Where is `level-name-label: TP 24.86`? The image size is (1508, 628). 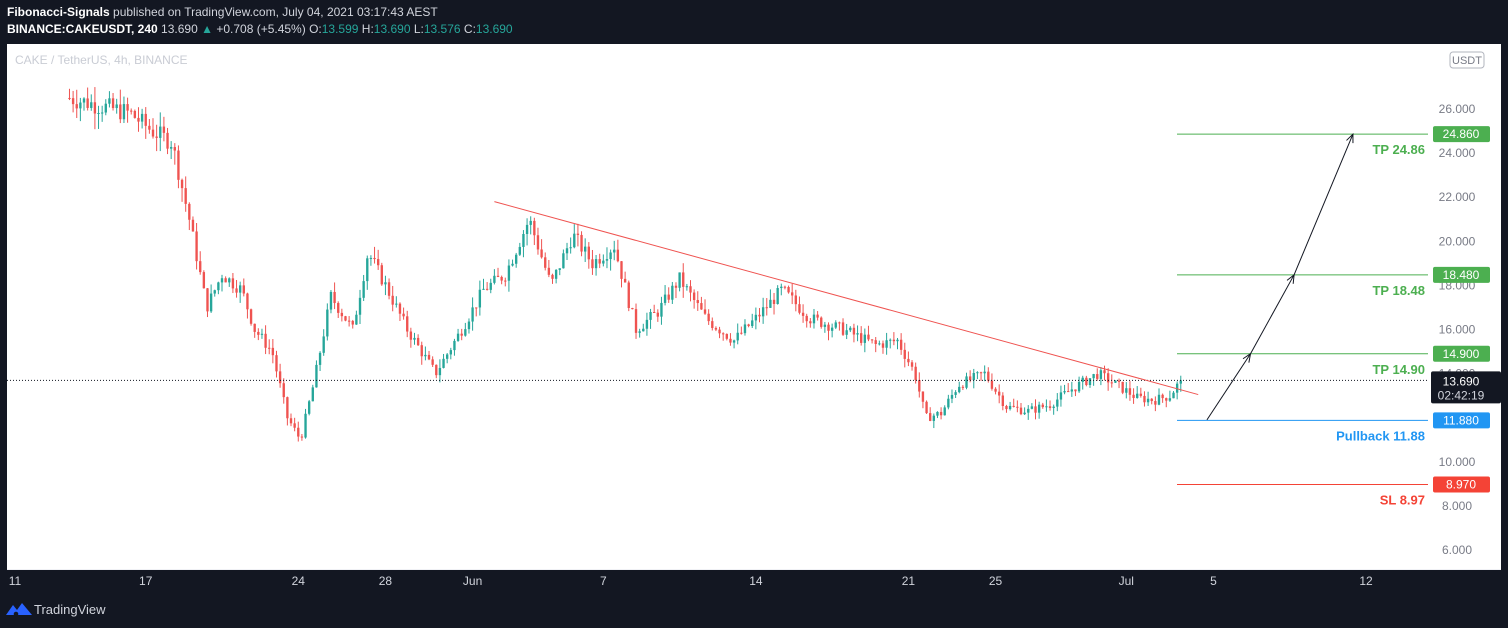 level-name-label: TP 24.86 is located at coordinates (1398, 149).